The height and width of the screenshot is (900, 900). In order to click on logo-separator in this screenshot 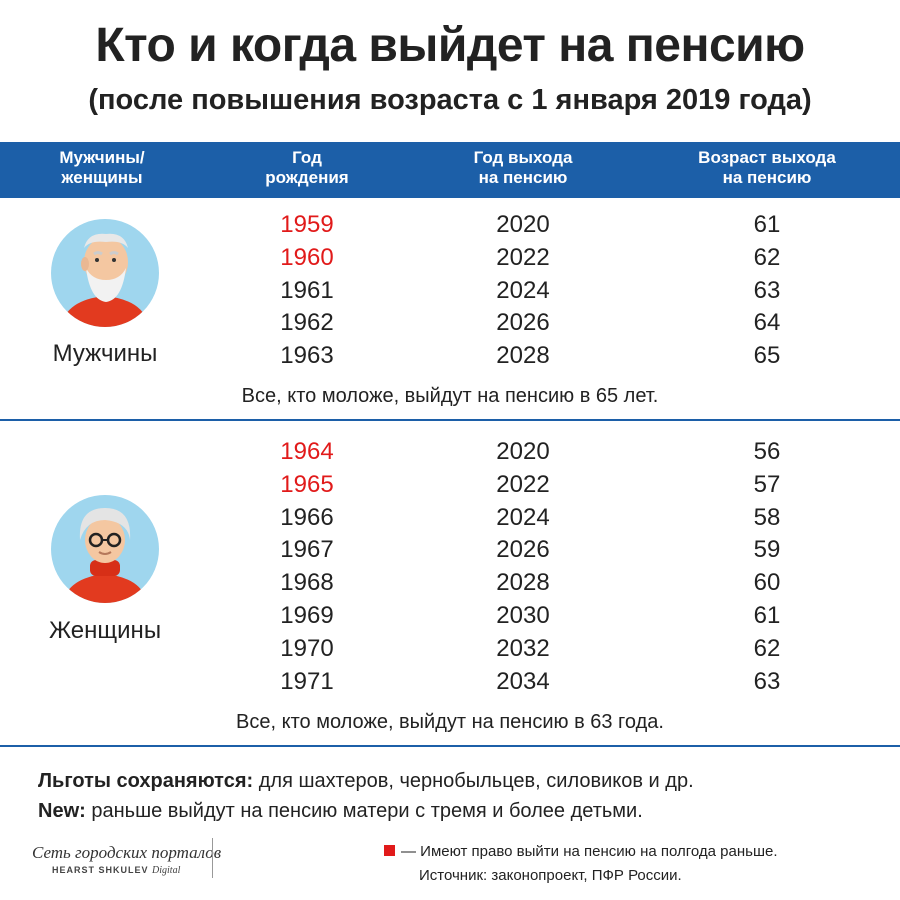, I will do `click(212, 858)`.